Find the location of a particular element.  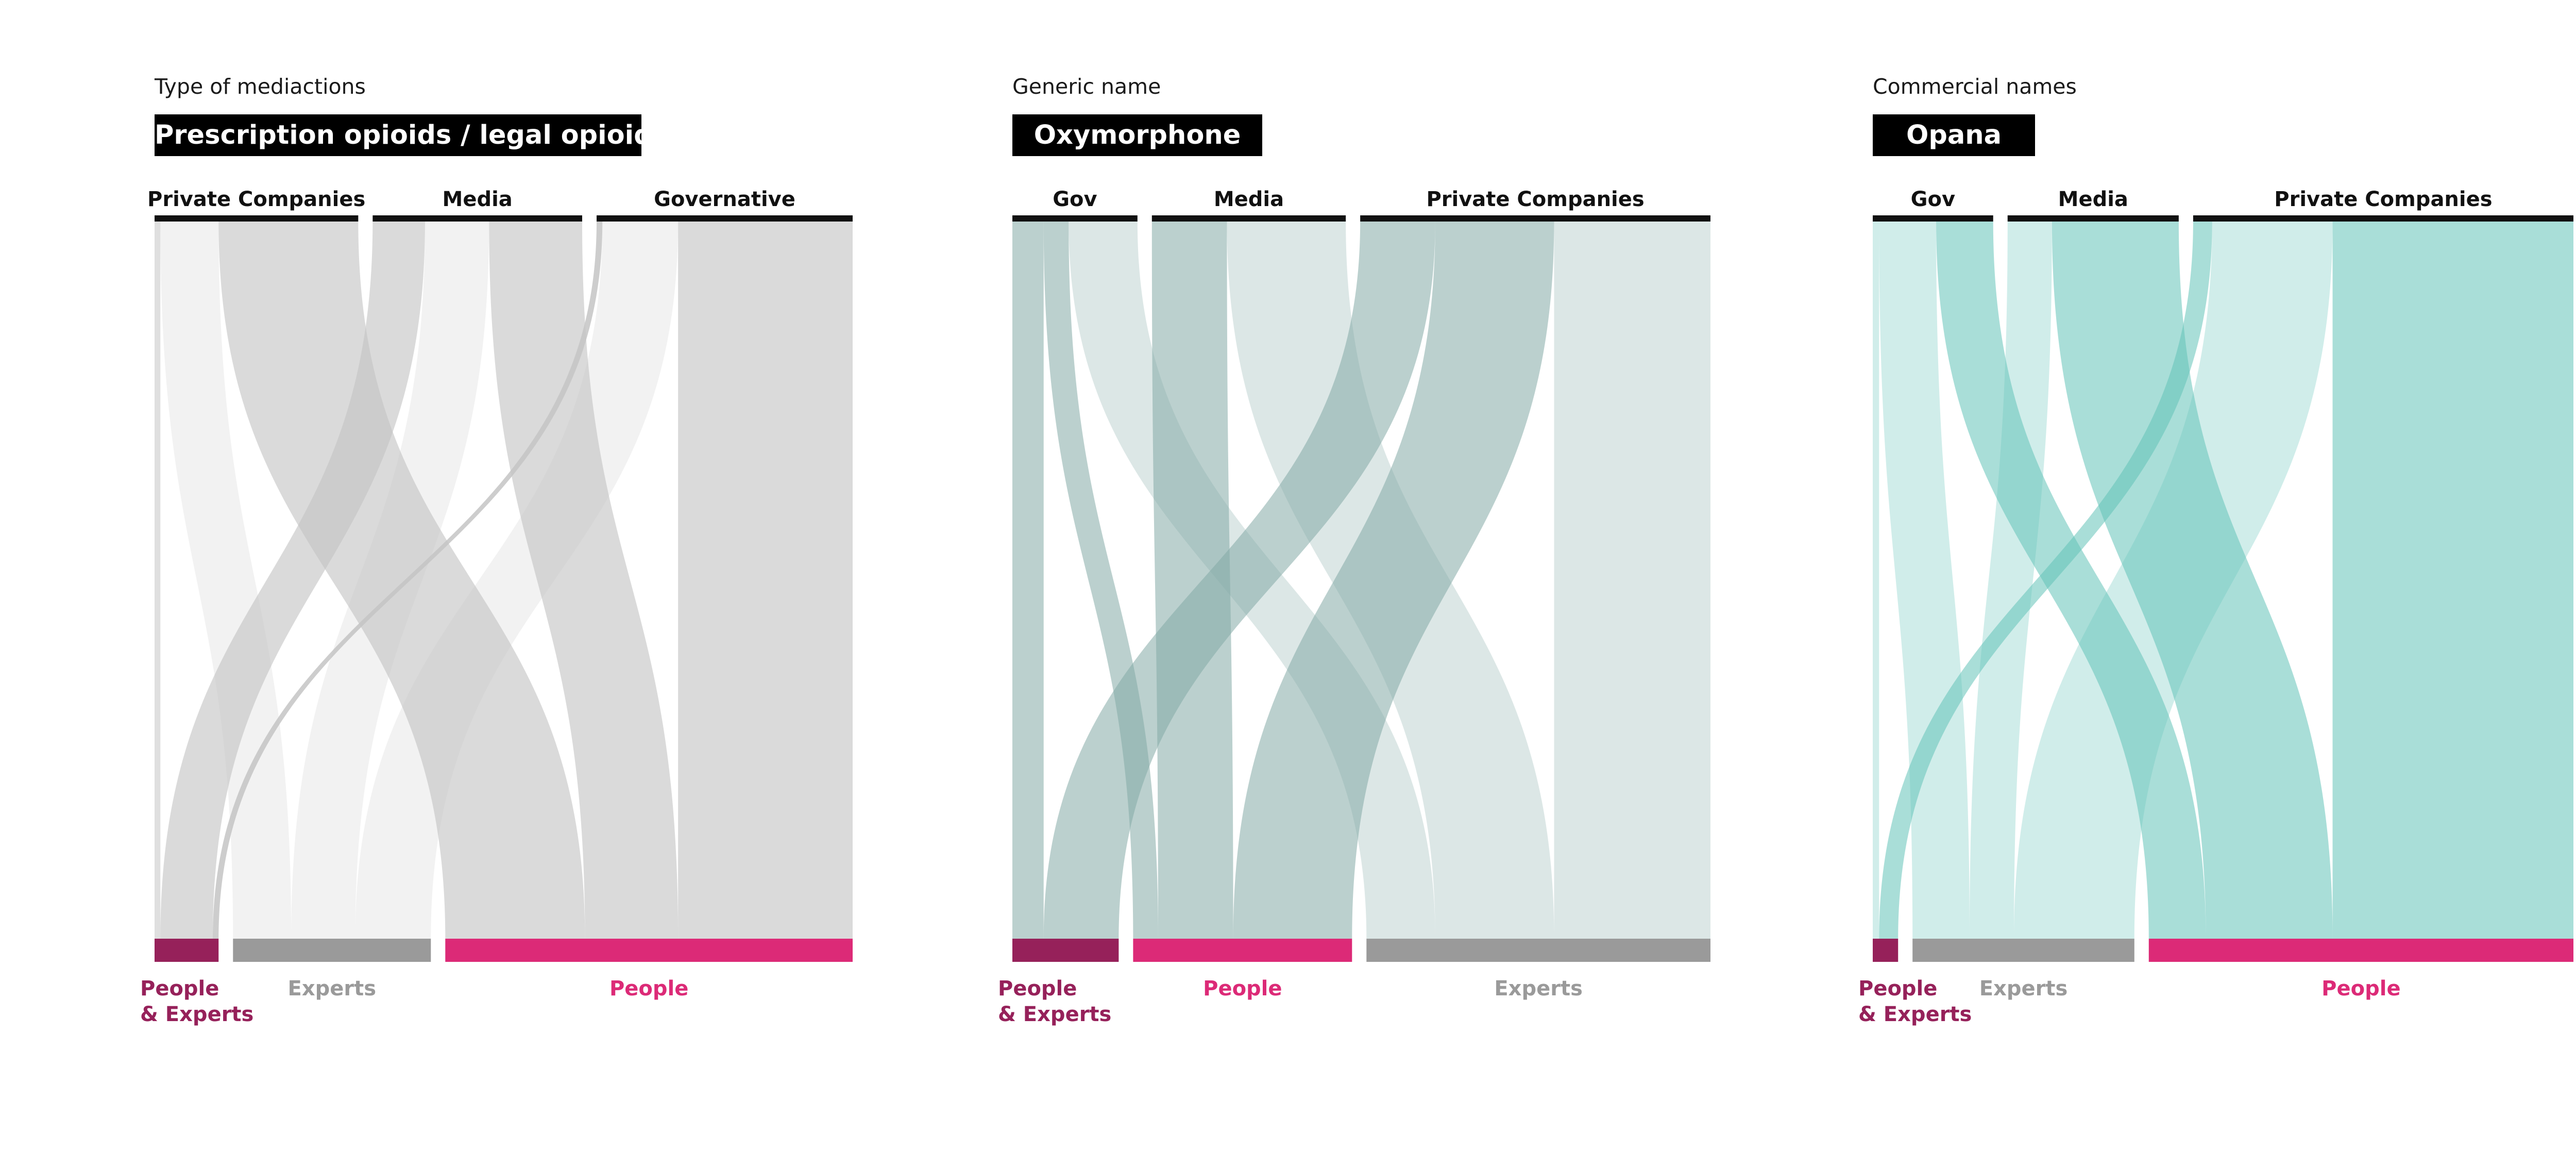

panel-1-caption: Type of mediactions is located at coordinates (260, 86).